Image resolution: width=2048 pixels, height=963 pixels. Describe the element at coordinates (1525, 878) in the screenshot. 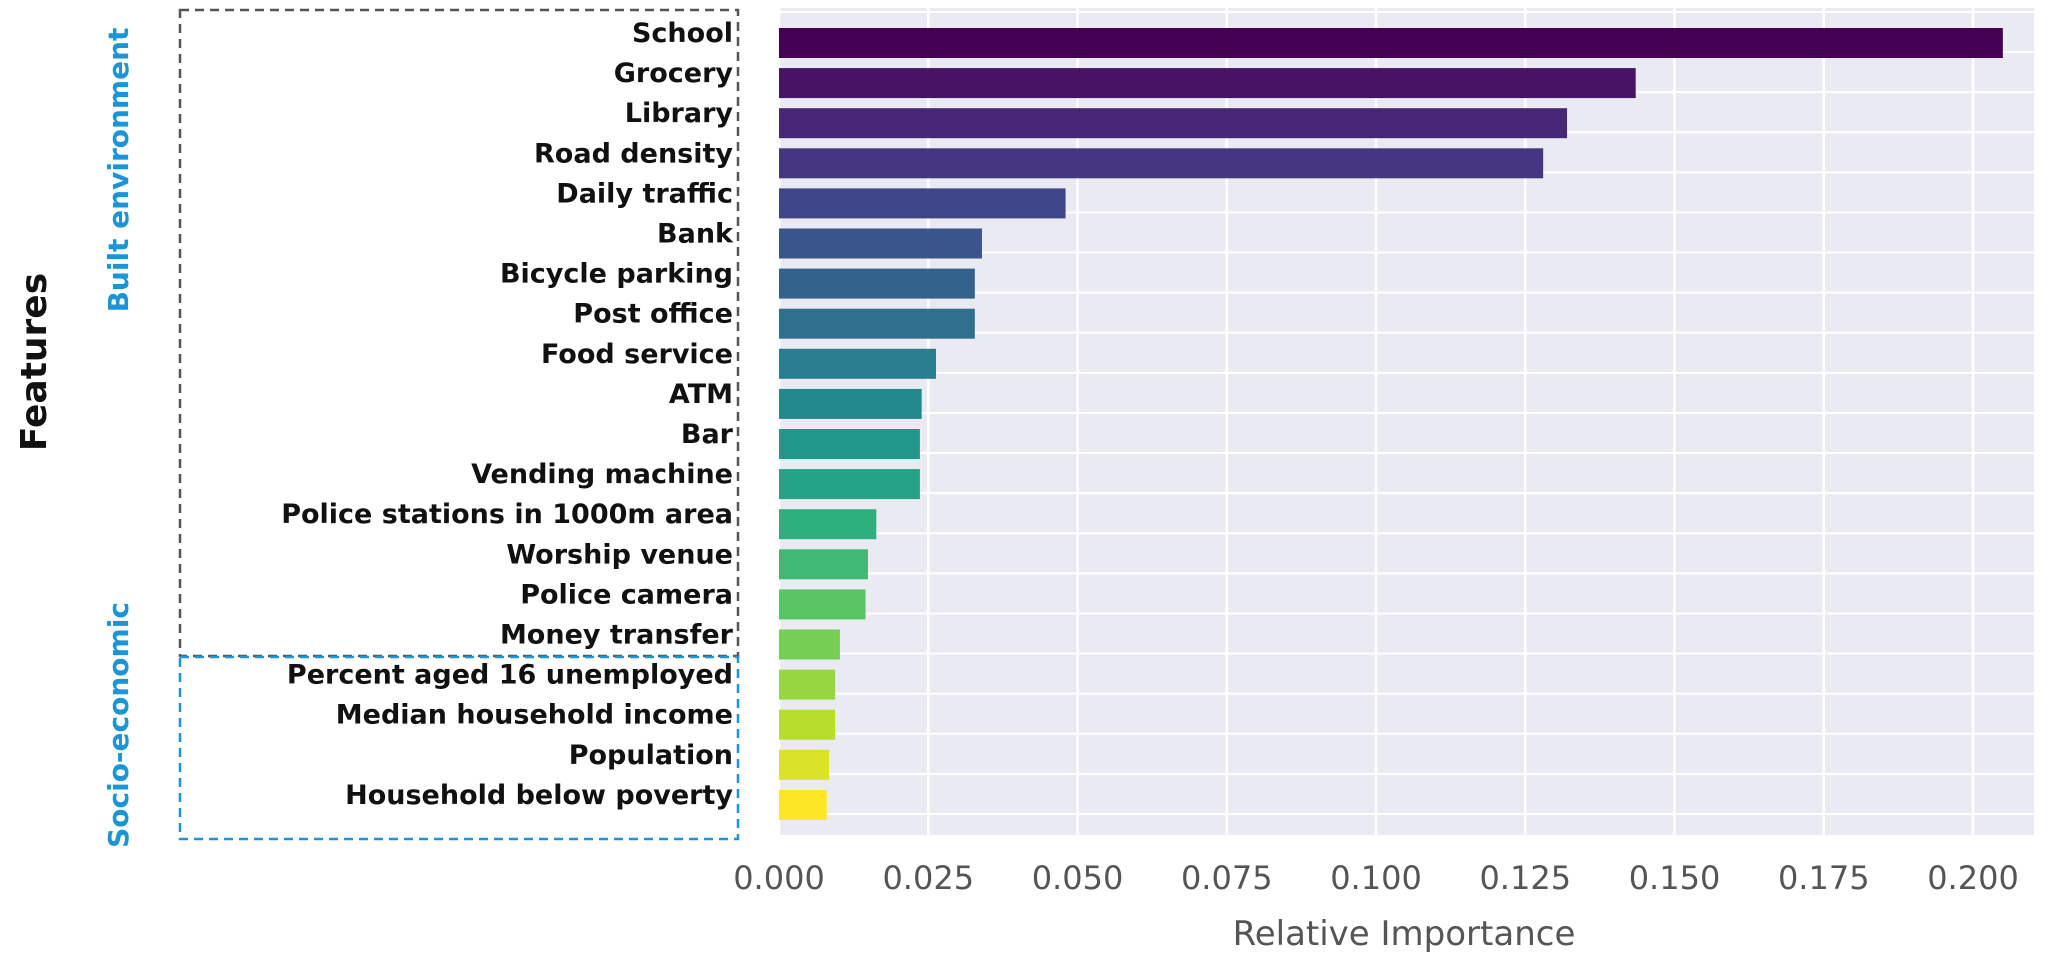

I see `x-tick-label: 0.125` at that location.